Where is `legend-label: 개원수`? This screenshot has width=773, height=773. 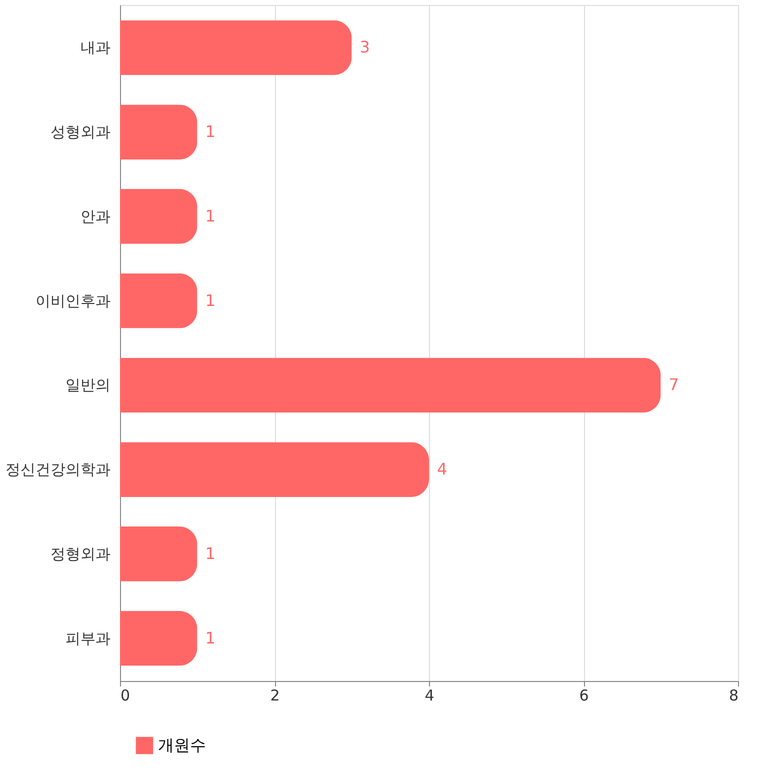
legend-label: 개원수 is located at coordinates (182, 745).